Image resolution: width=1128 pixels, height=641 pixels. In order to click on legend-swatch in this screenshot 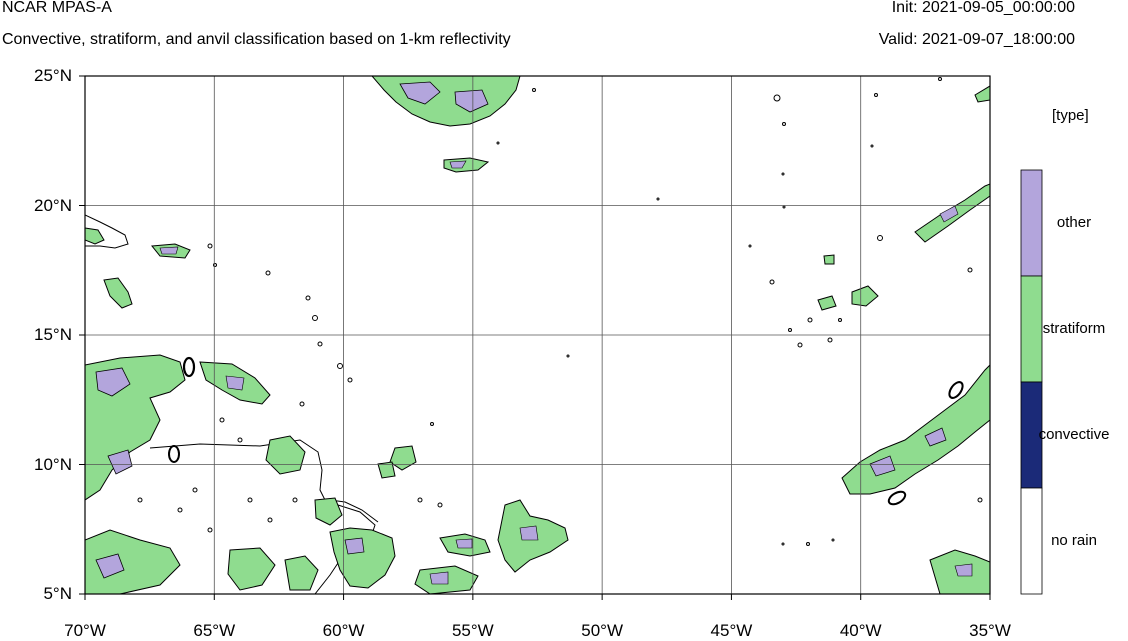, I will do `click(1031, 541)`.